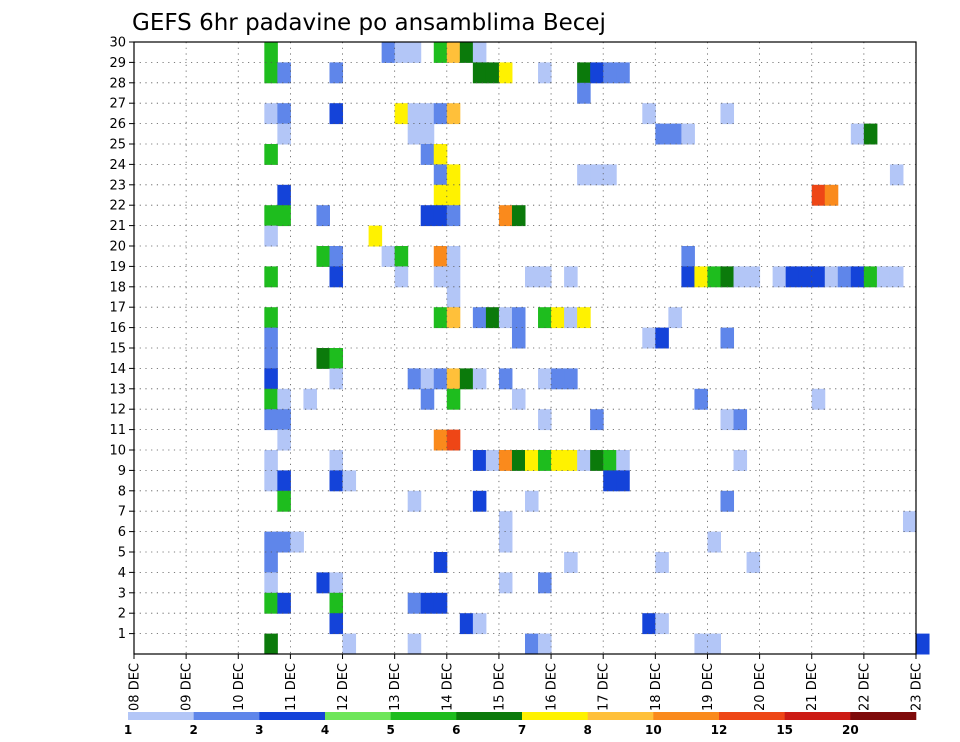  What do you see at coordinates (117, 247) in the screenshot?
I see `y-tick-label: 20` at bounding box center [117, 247].